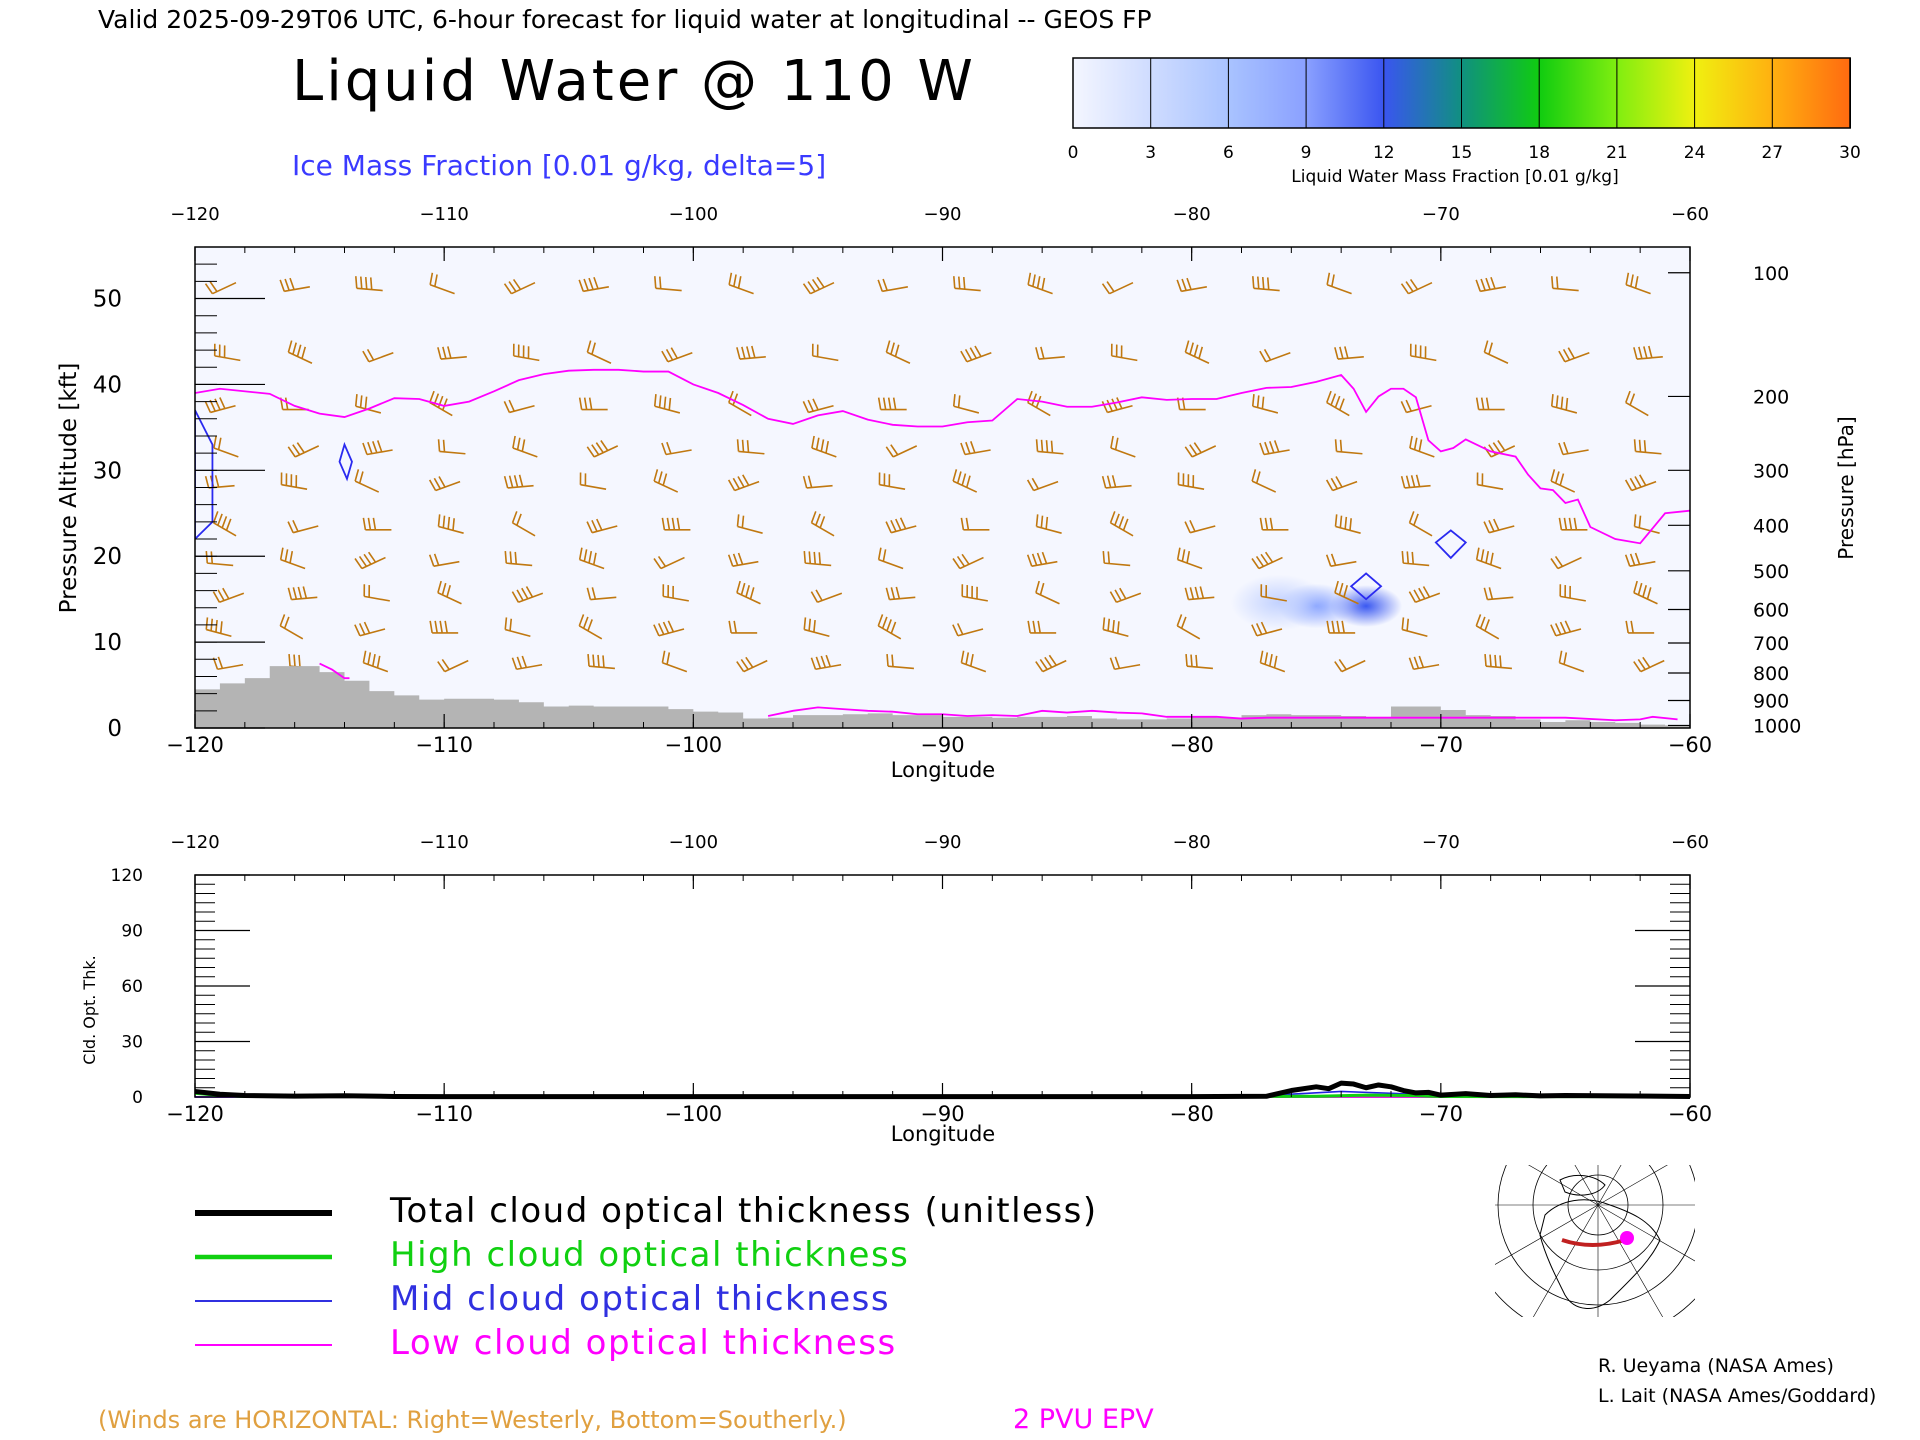  What do you see at coordinates (942, 745) in the screenshot?
I see `x-tick-label: −90` at bounding box center [942, 745].